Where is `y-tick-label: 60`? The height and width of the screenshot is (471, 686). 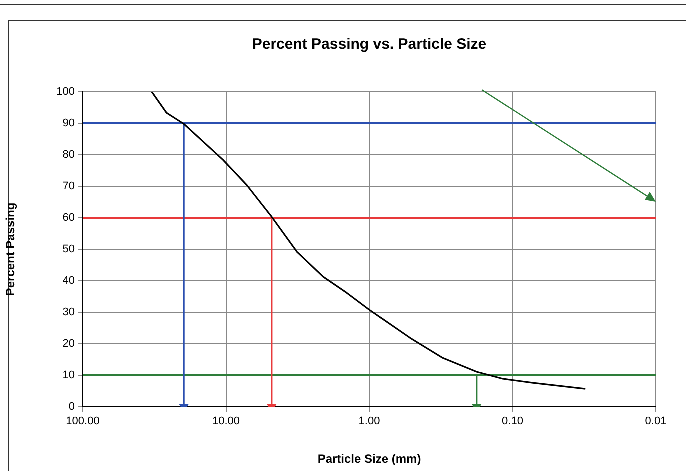 y-tick-label: 60 is located at coordinates (68, 218).